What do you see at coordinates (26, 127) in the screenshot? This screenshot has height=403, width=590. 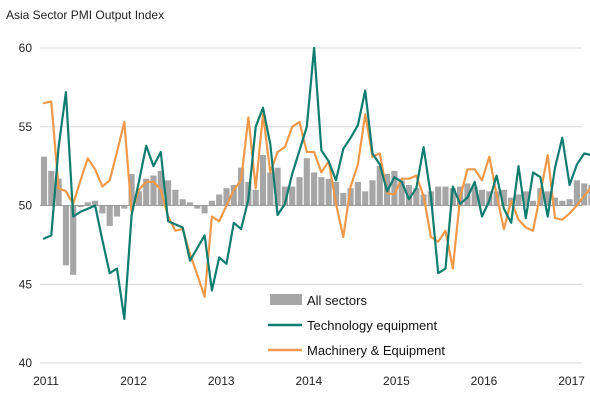 I see `y-tick-label: 55` at bounding box center [26, 127].